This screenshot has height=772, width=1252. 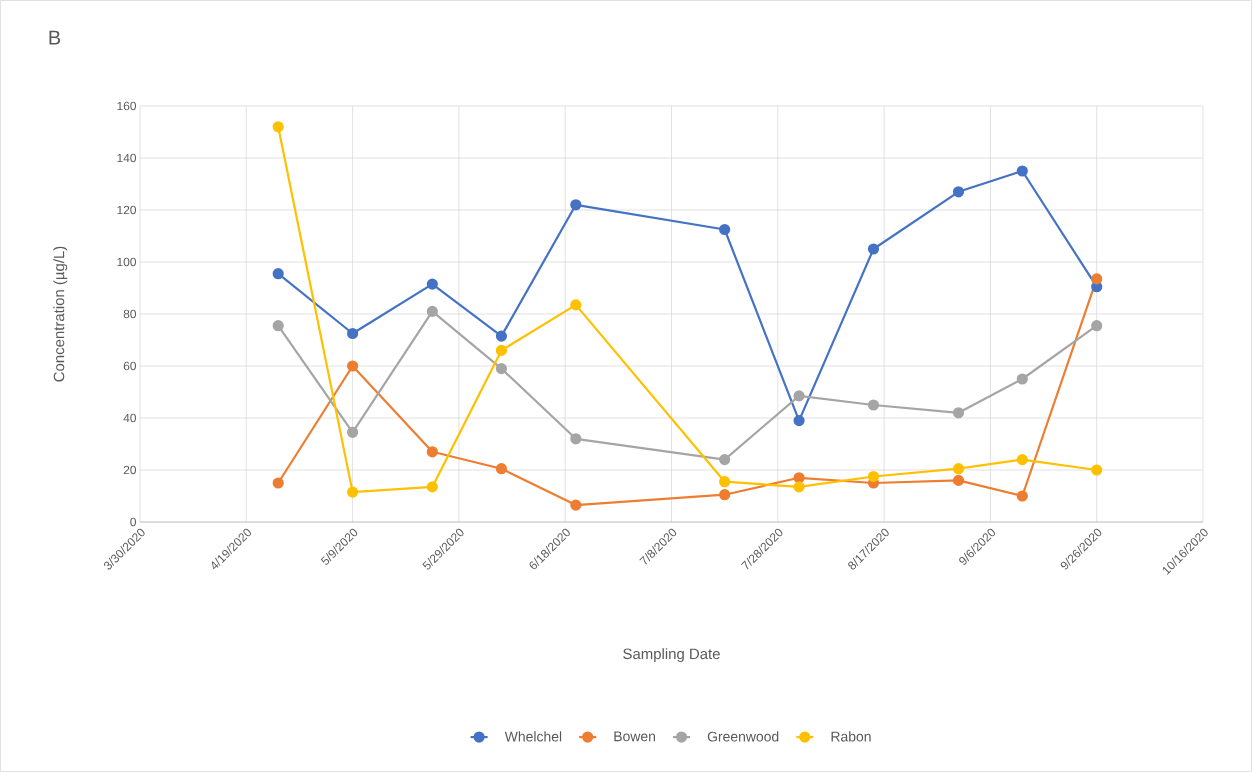 What do you see at coordinates (671, 655) in the screenshot?
I see `x-axis-title: Sampling Date` at bounding box center [671, 655].